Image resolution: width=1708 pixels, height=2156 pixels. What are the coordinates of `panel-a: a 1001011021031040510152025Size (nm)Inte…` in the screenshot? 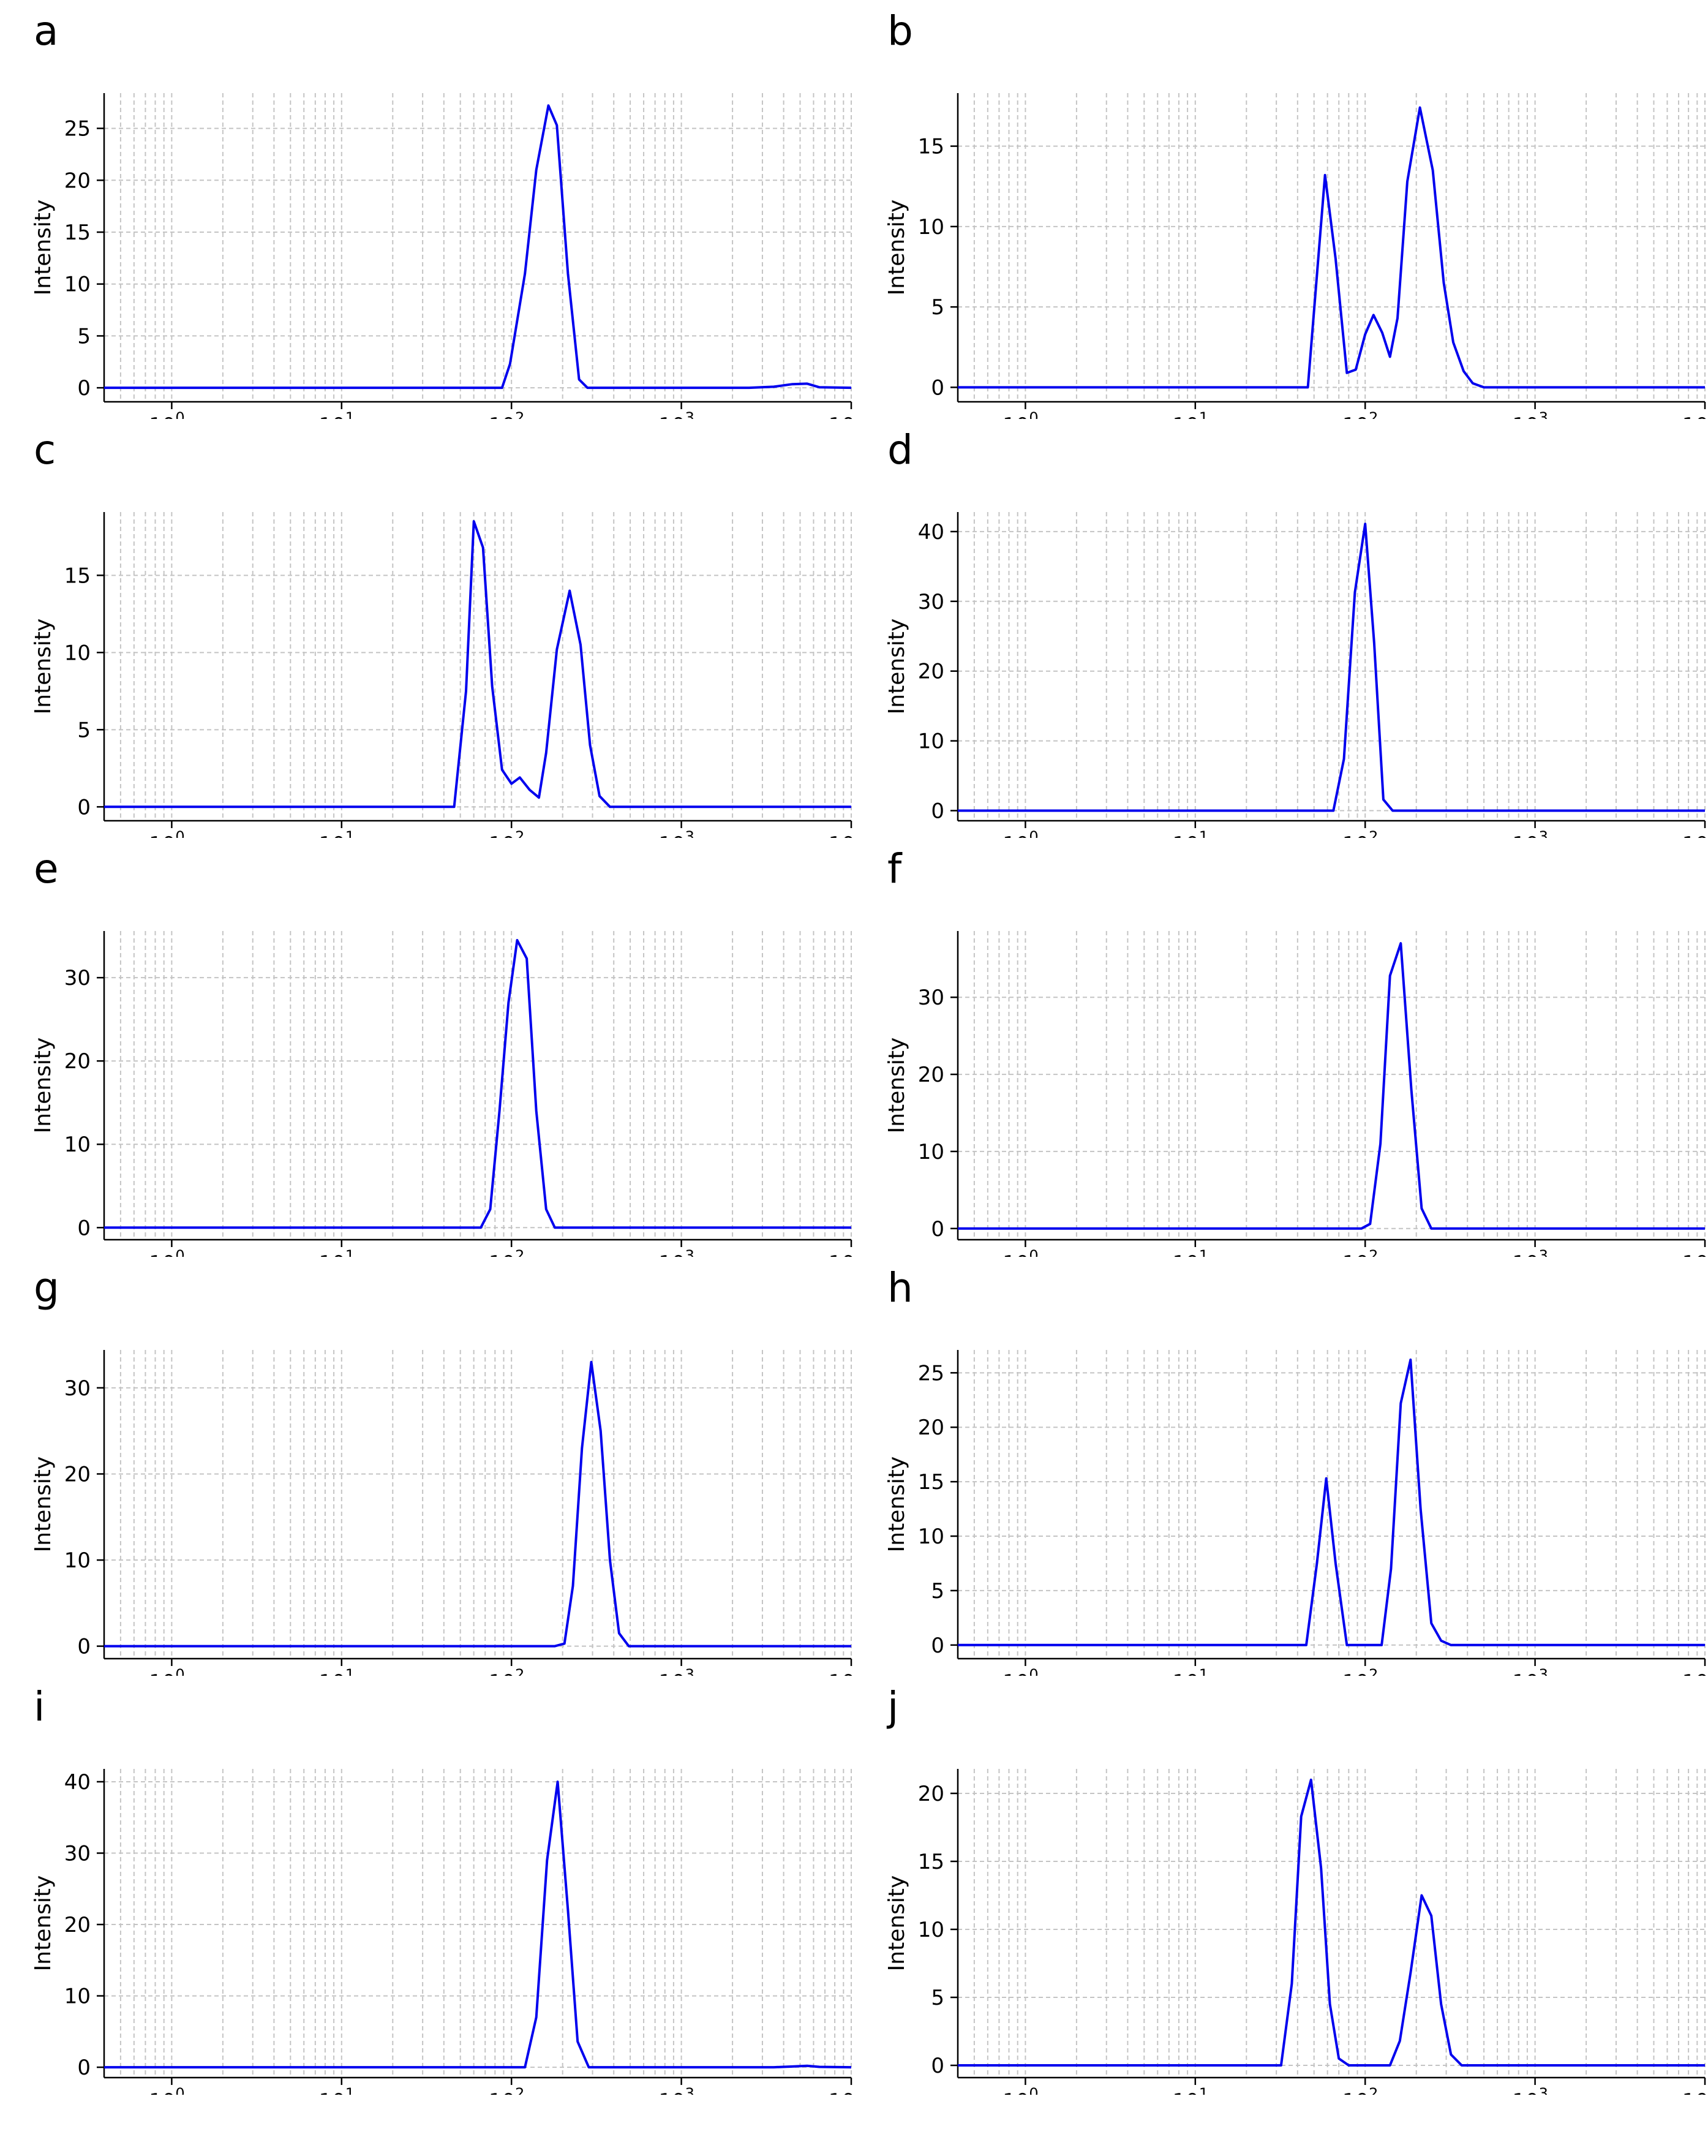 It's located at (427, 210).